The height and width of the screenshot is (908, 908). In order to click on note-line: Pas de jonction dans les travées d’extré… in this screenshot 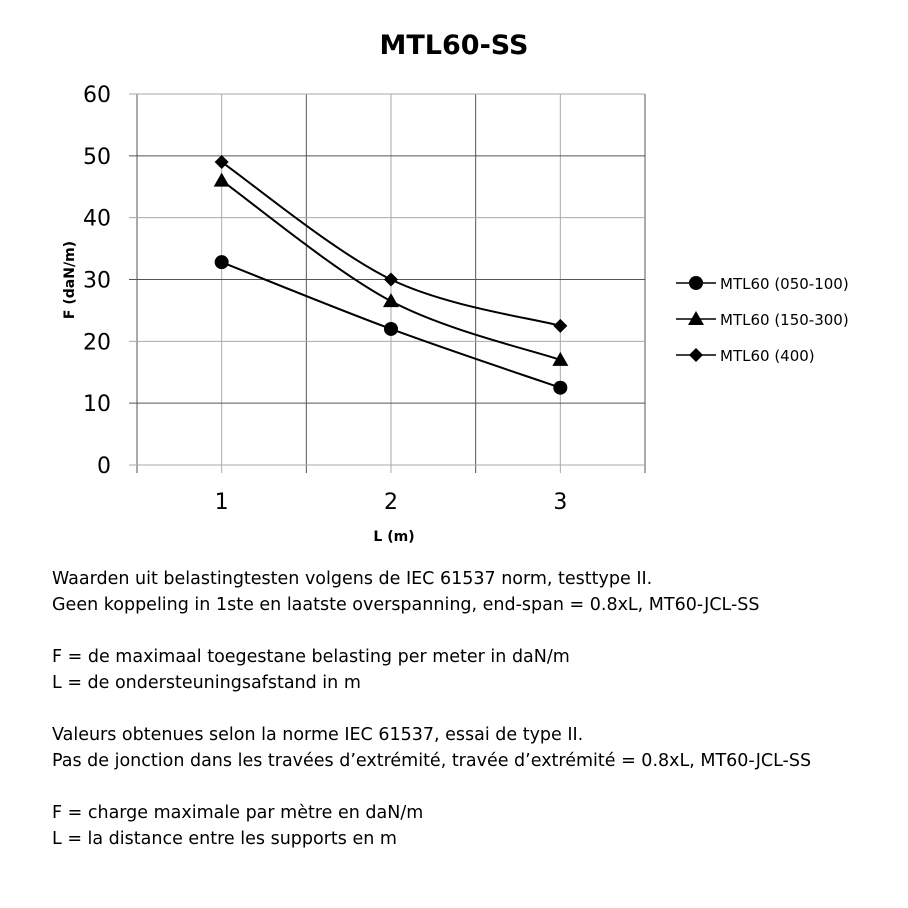, I will do `click(432, 761)`.